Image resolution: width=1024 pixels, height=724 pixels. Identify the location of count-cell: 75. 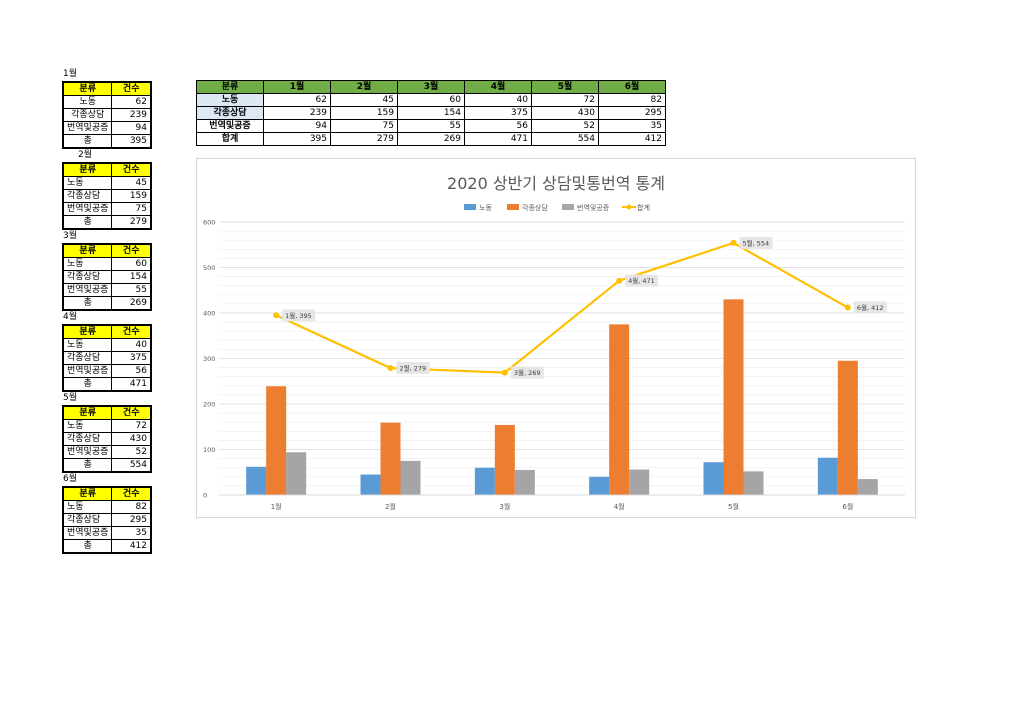
(131, 209).